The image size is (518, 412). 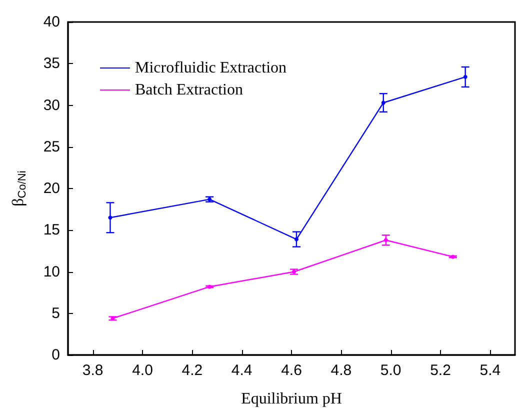 What do you see at coordinates (142, 370) in the screenshot?
I see `x-tick-label: 4.0` at bounding box center [142, 370].